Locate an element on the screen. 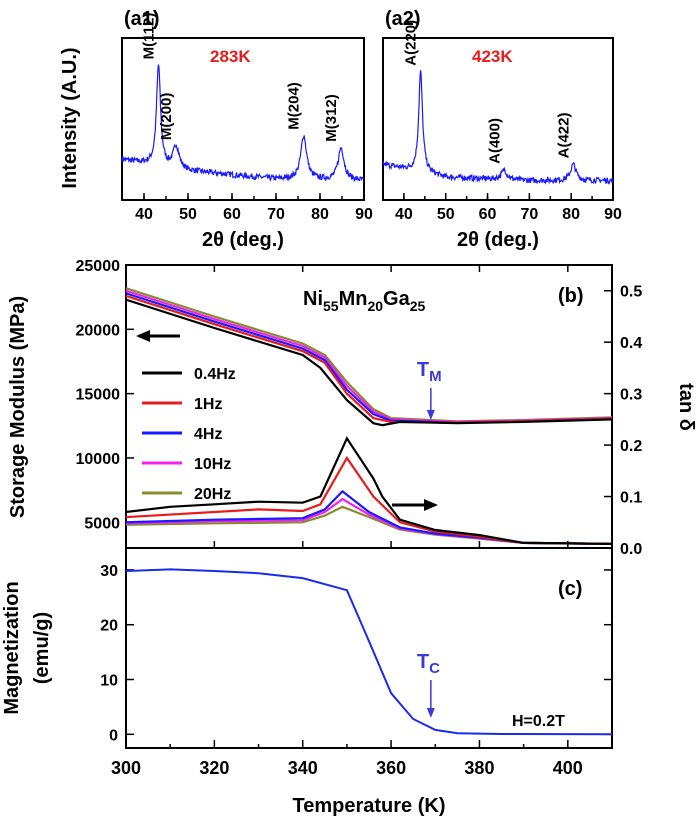 Image resolution: width=700 pixels, height=824 pixels. formula-ni: Ni is located at coordinates (313, 299).